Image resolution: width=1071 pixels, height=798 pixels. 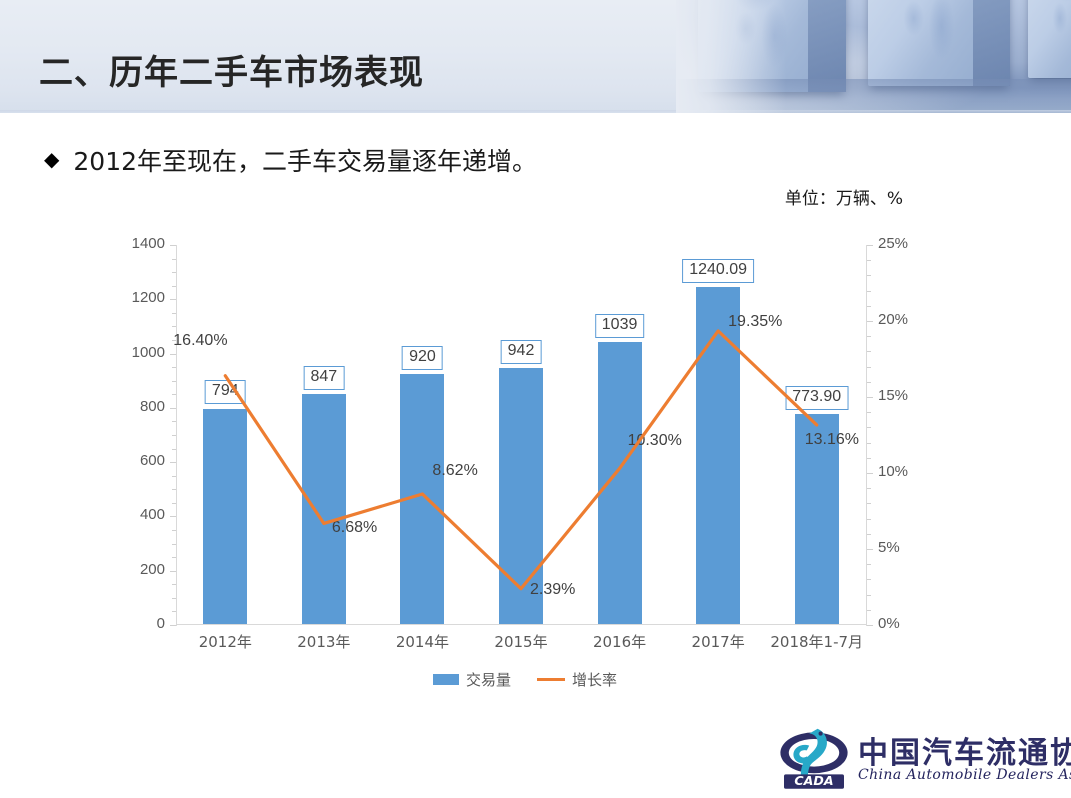 I want to click on left-axis-tick-label: 400, so click(x=152, y=515).